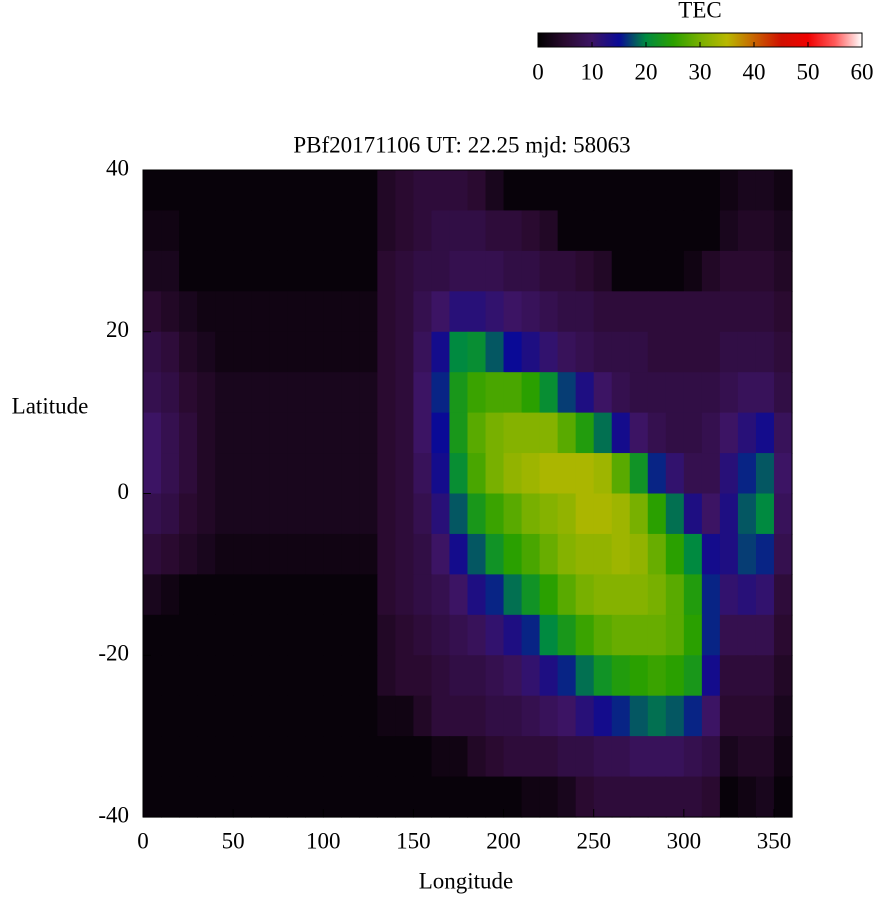 This screenshot has width=877, height=900. I want to click on chart-title: PBf20171106 UT: 22.25 mjd: 58063, so click(461, 144).